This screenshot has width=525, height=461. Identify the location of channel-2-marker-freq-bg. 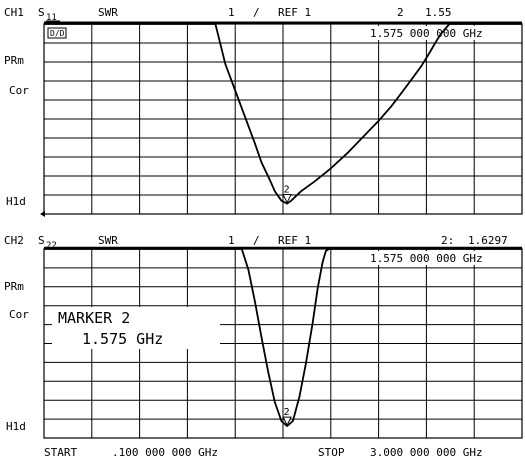
(444, 258).